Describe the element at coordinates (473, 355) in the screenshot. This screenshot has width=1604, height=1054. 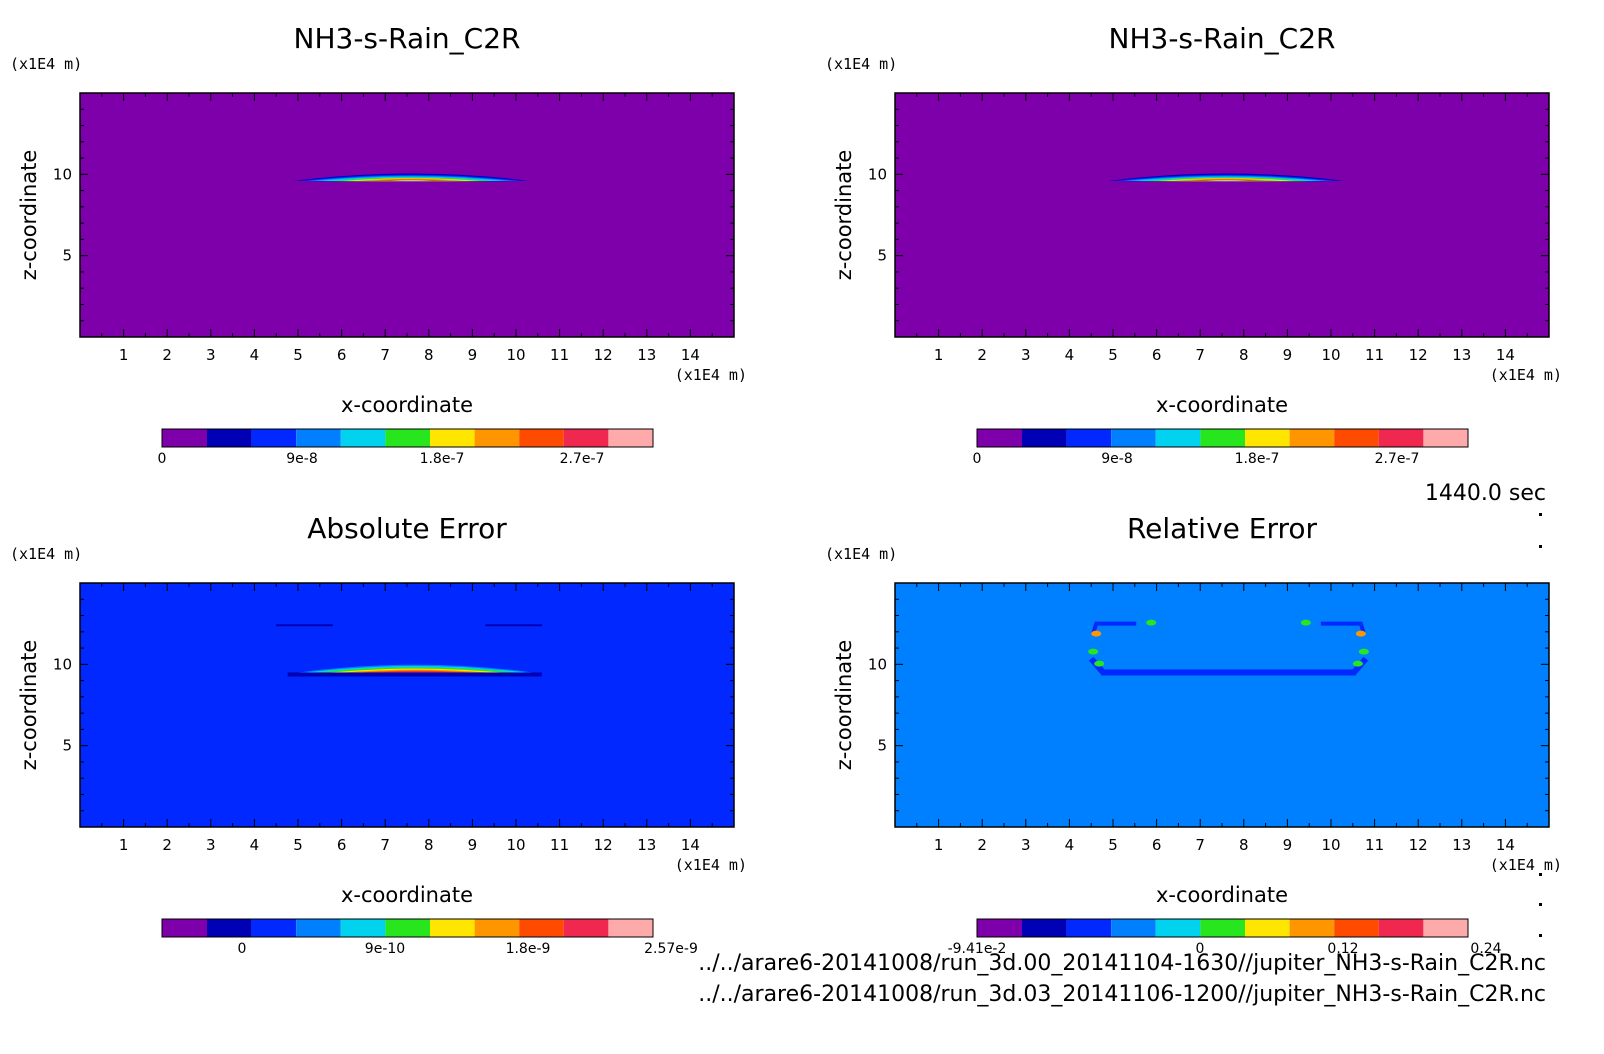
I see `x-tick-label: 9` at that location.